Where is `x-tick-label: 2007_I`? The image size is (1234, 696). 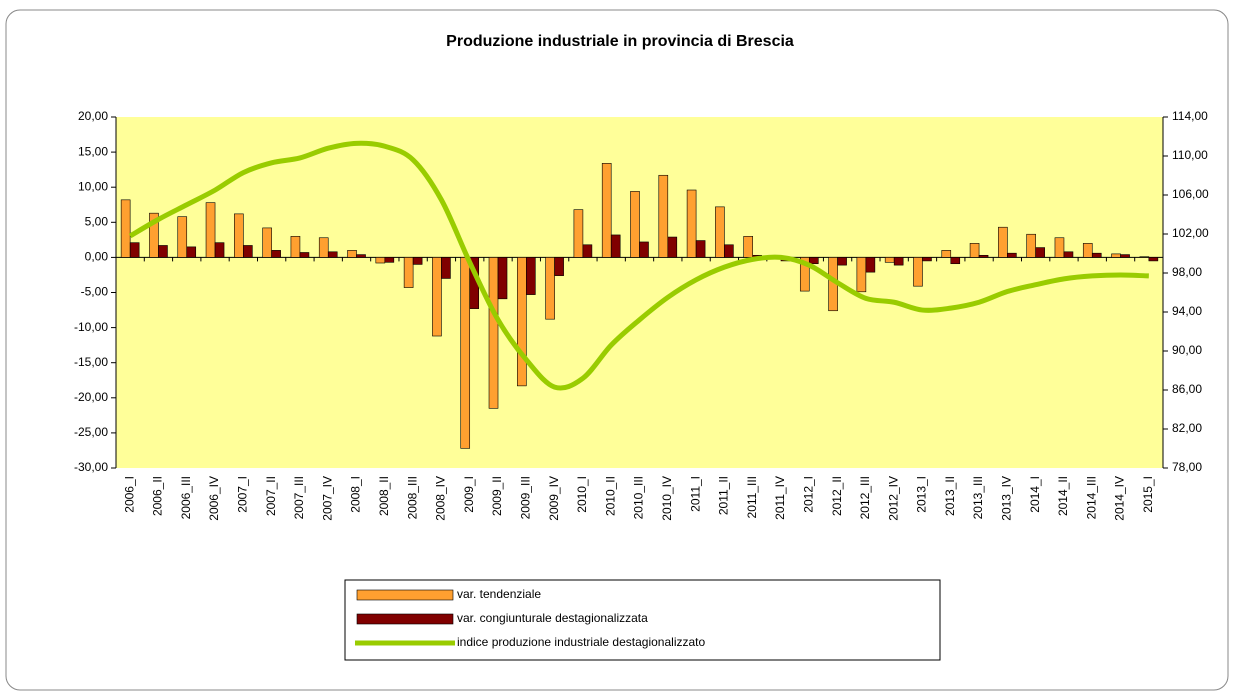
x-tick-label: 2007_I is located at coordinates (243, 494).